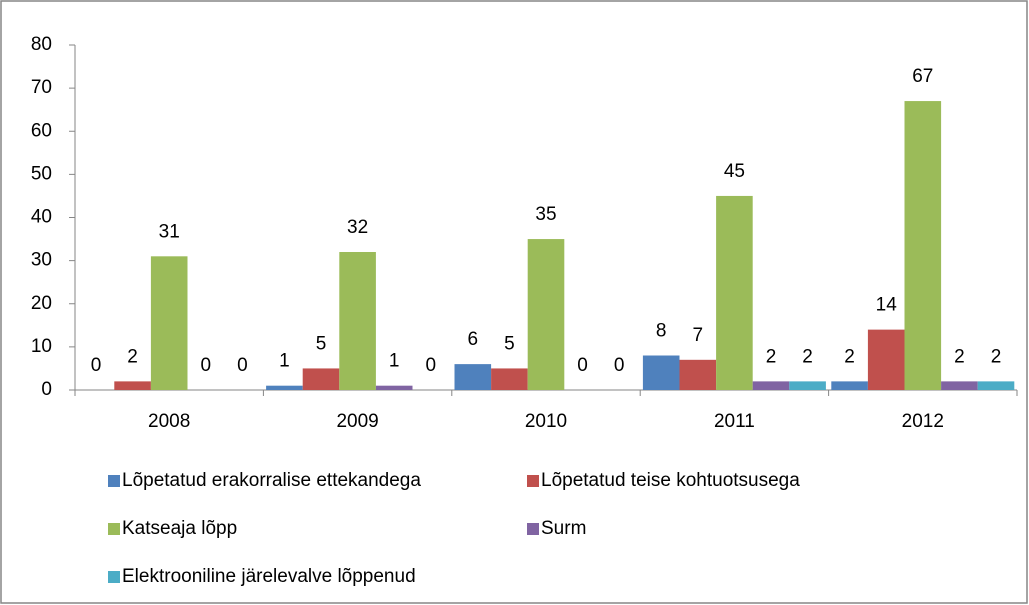 The height and width of the screenshot is (605, 1029). What do you see at coordinates (357, 421) in the screenshot?
I see `x-tick-label: 2009` at bounding box center [357, 421].